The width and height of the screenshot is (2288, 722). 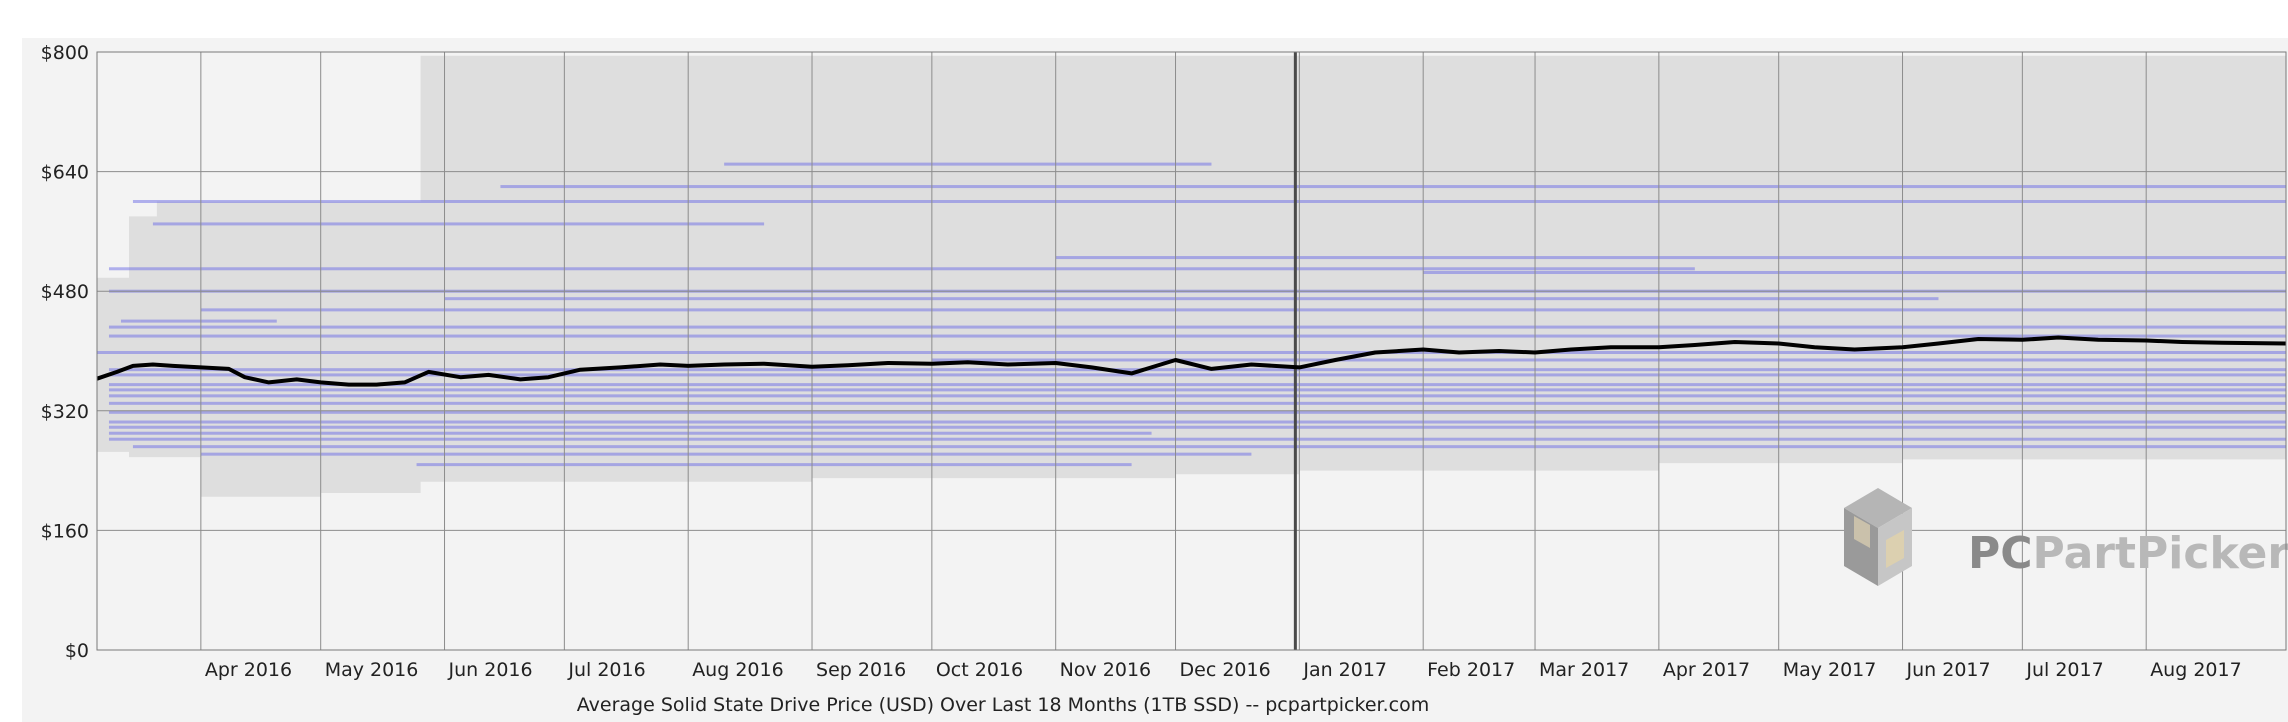 I want to click on x-tick-label: Dec 2016, so click(x=1225, y=670).